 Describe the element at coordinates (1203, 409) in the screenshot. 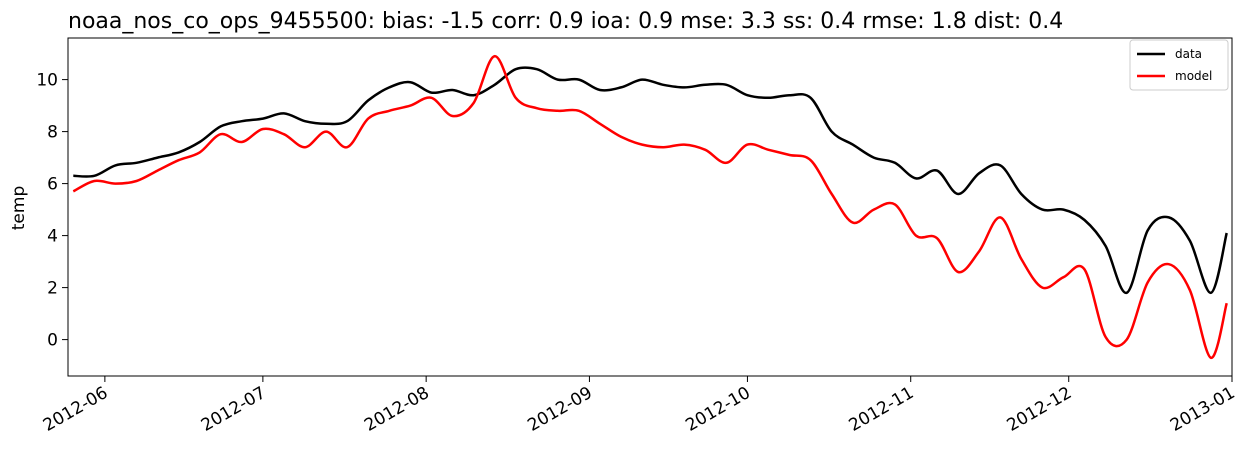

I see `x-tick-label: 2013-01` at that location.